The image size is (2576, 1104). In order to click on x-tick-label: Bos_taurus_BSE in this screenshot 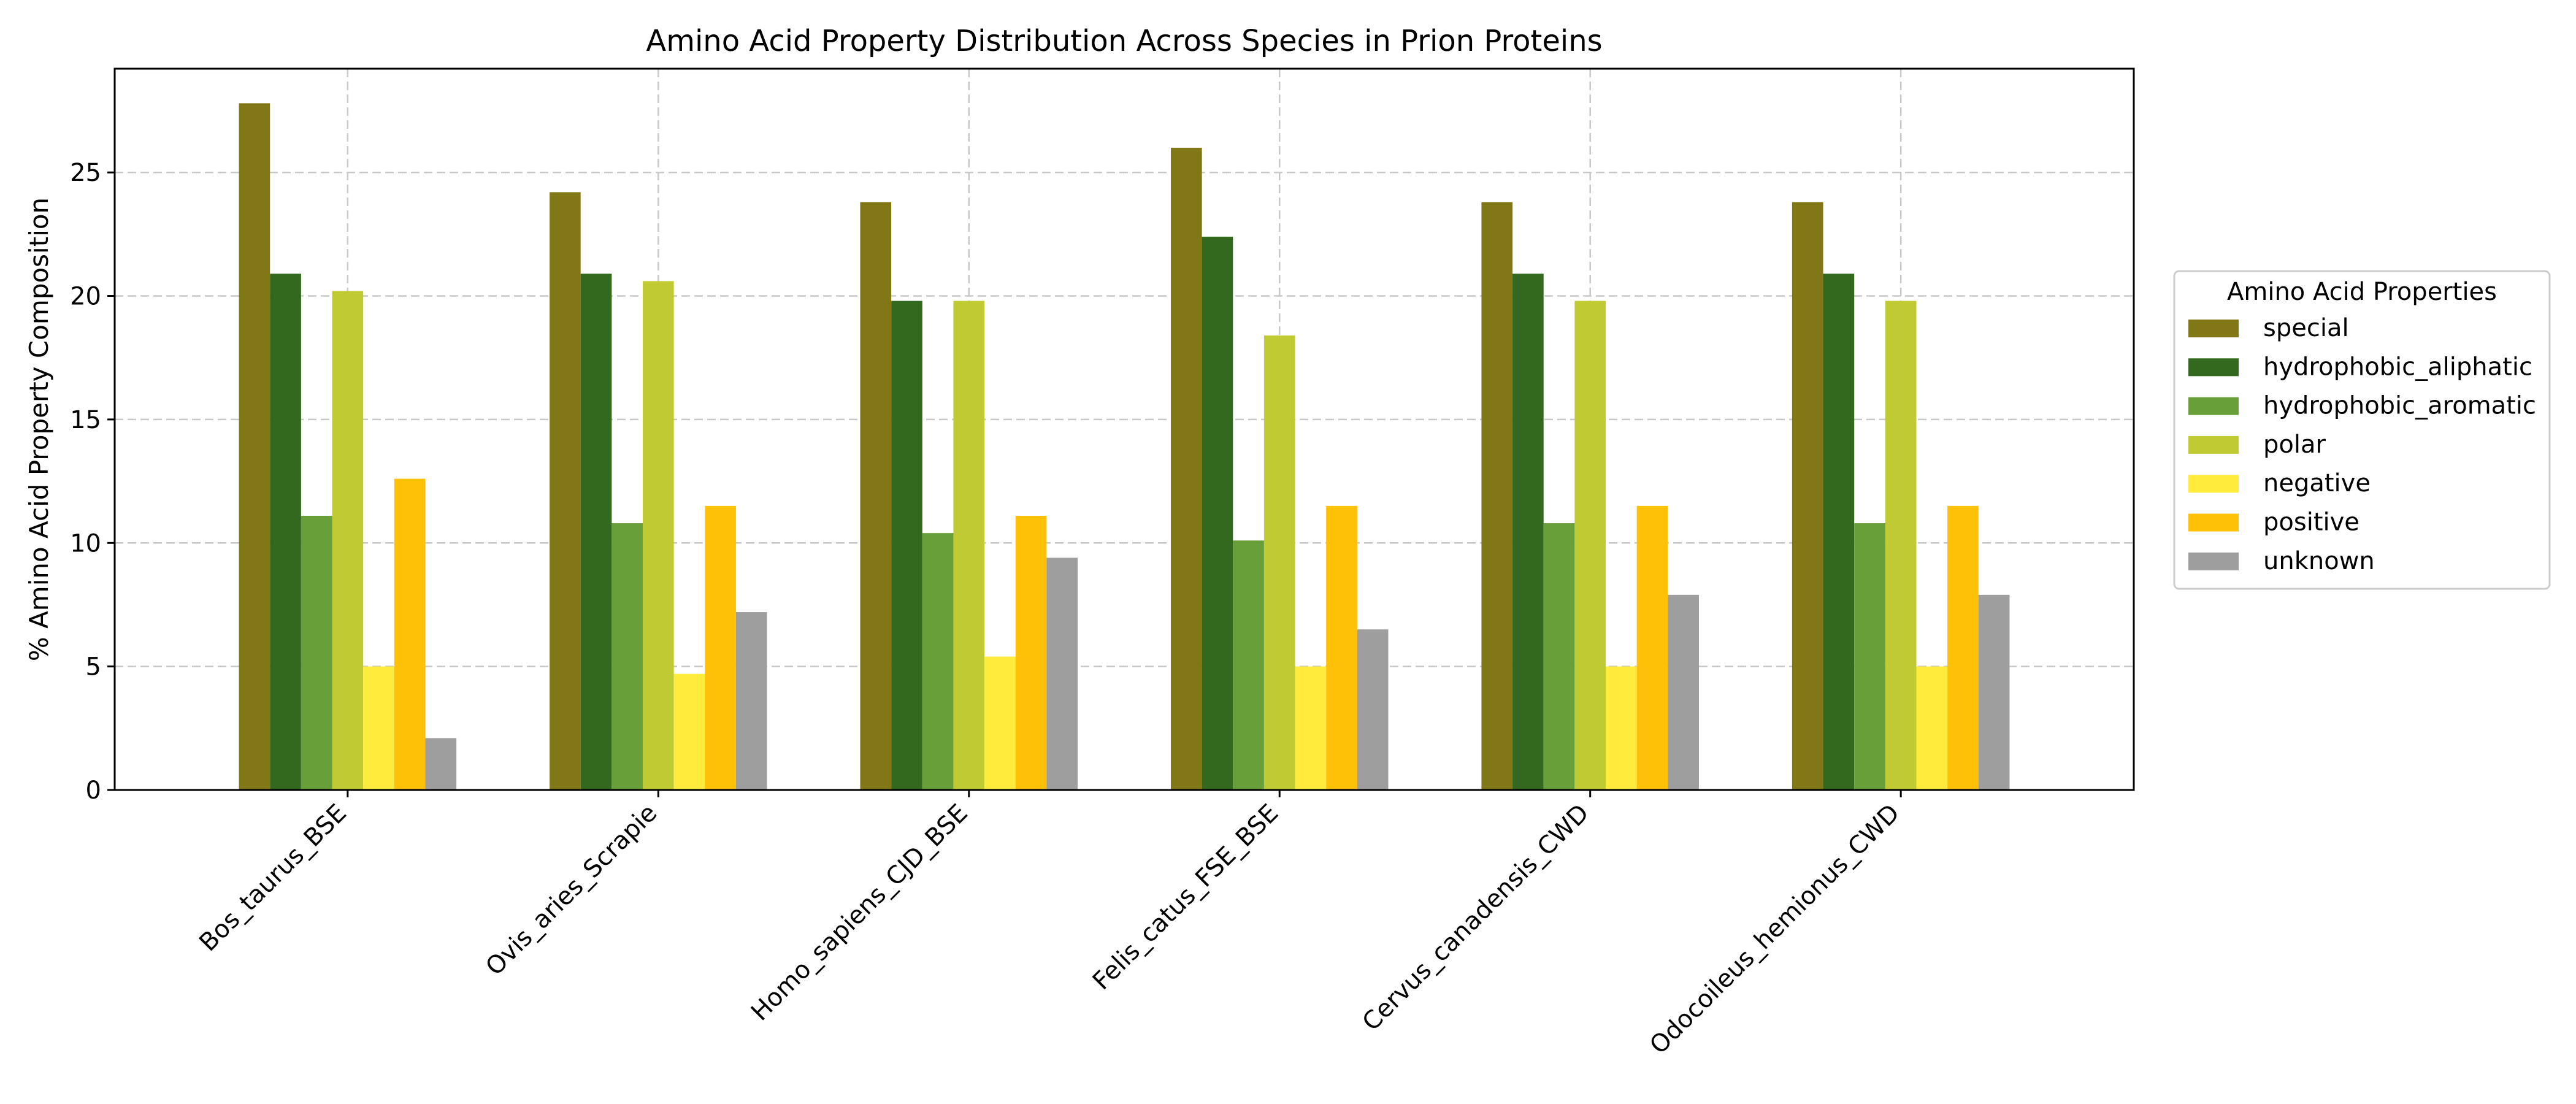, I will do `click(273, 878)`.